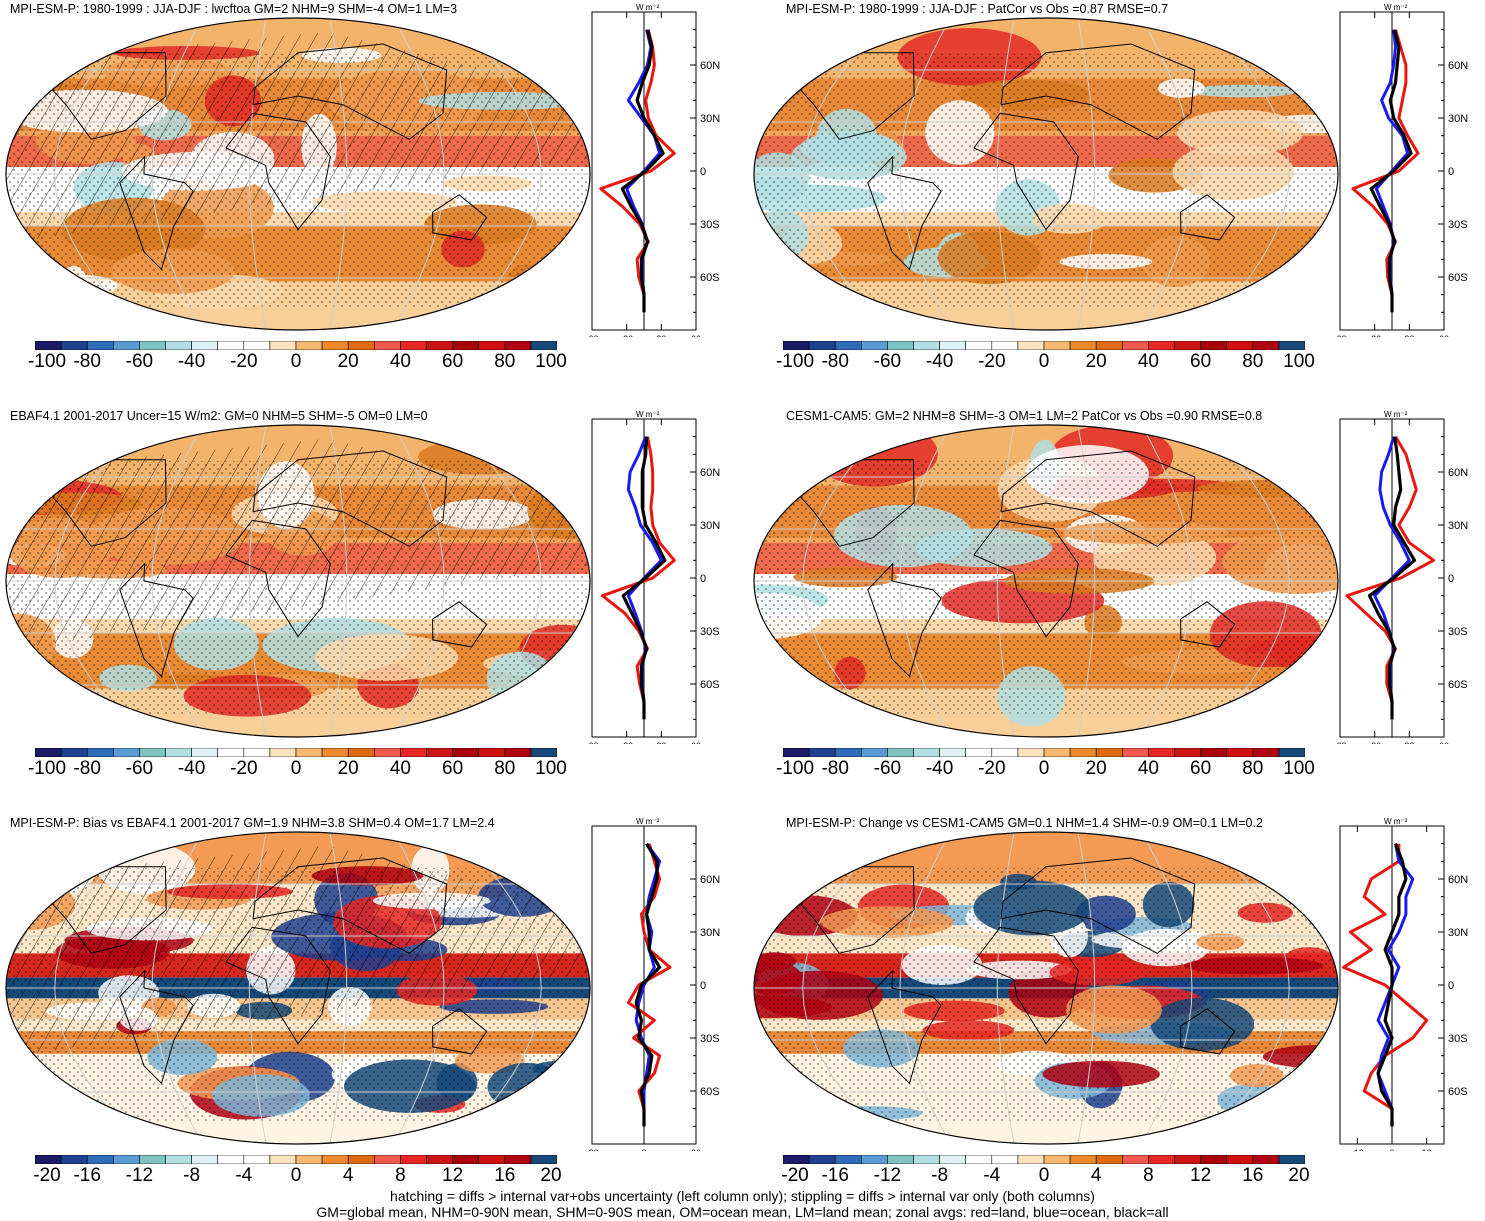 This screenshot has width=1485, height=1221. Describe the element at coordinates (1427, 1149) in the screenshot. I see `zonal-x-label: 10` at that location.